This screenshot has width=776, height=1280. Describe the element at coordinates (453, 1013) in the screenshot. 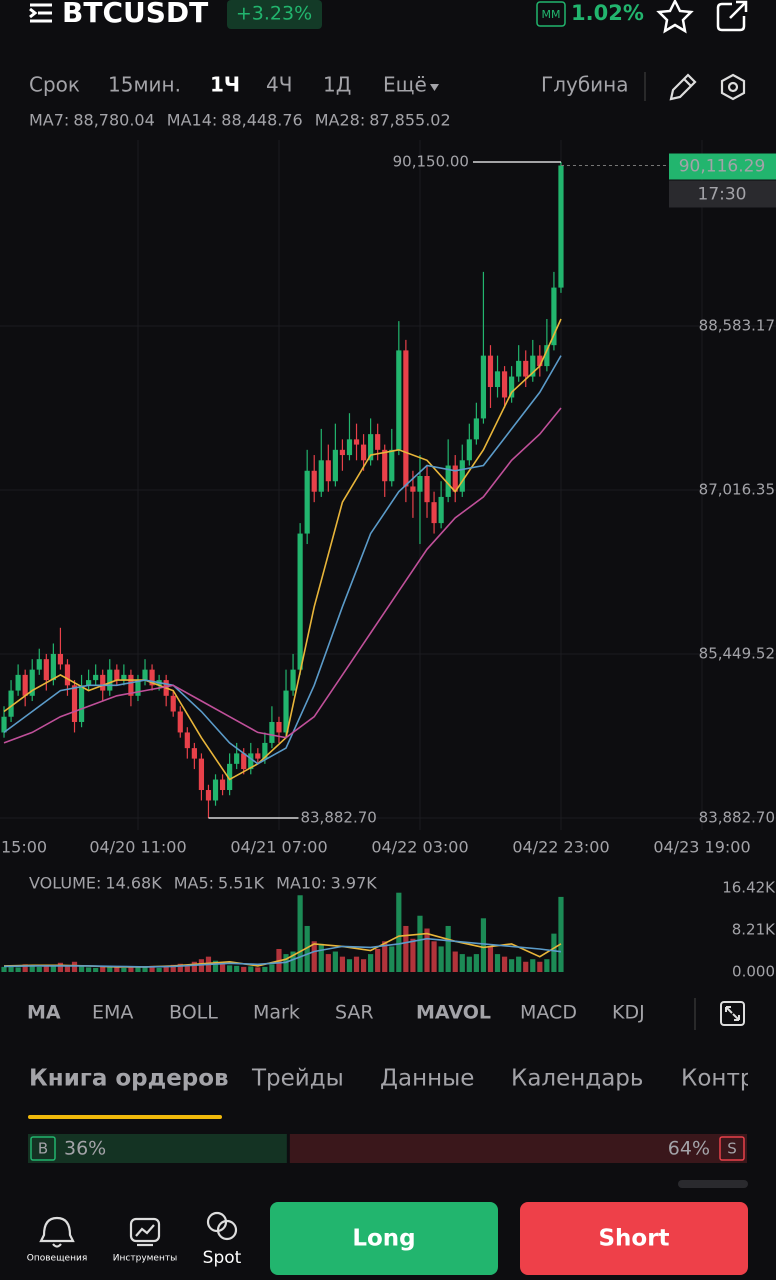

I see `indicator: MAVOL` at that location.